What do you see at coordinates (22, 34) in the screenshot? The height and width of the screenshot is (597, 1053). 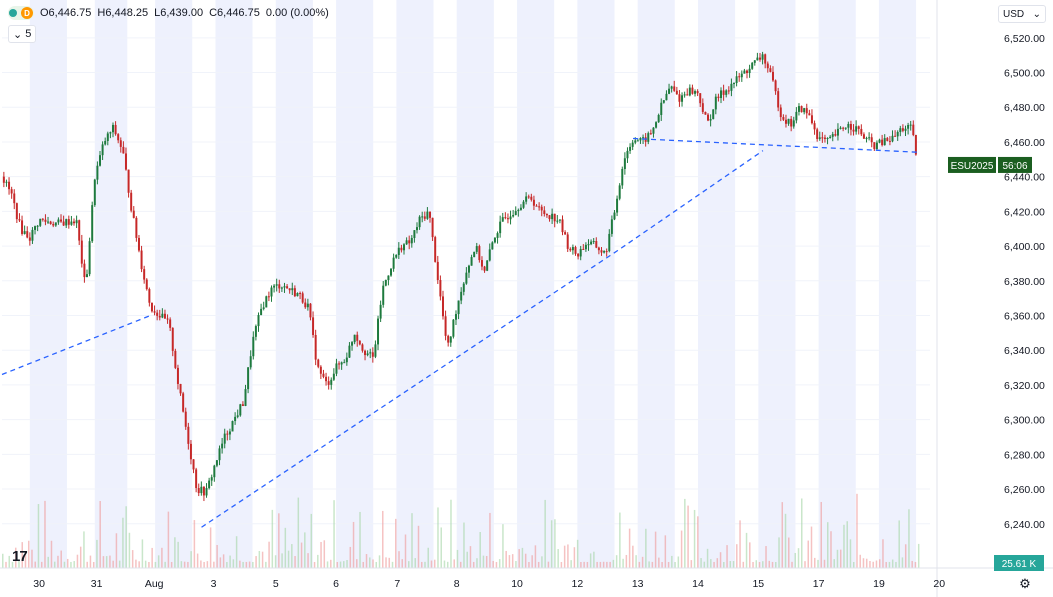 I see `interval-button: ⌄ 5` at bounding box center [22, 34].